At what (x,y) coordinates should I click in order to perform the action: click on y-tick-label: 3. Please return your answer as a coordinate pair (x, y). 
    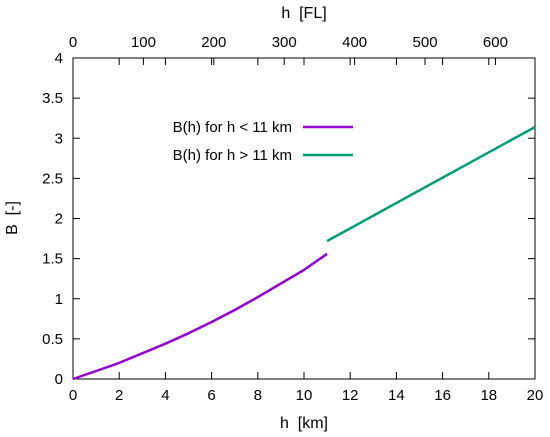
    Looking at the image, I should click on (59, 138).